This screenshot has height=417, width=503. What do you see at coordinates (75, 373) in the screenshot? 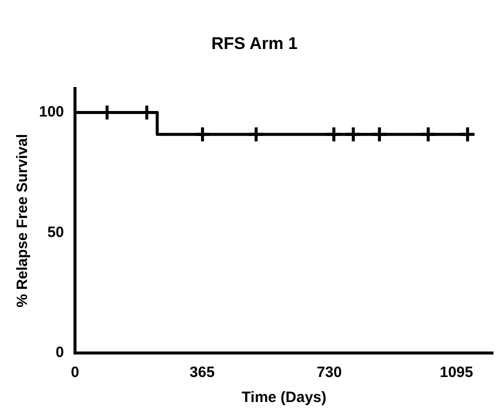
I see `x-tick-label: 0` at bounding box center [75, 373].